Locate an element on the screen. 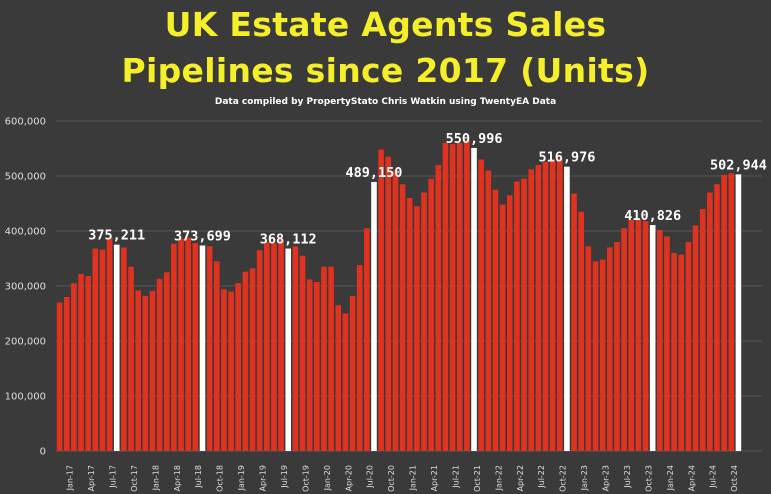 The height and width of the screenshot is (494, 771). x-tick-label: Apr-23 is located at coordinates (606, 478).